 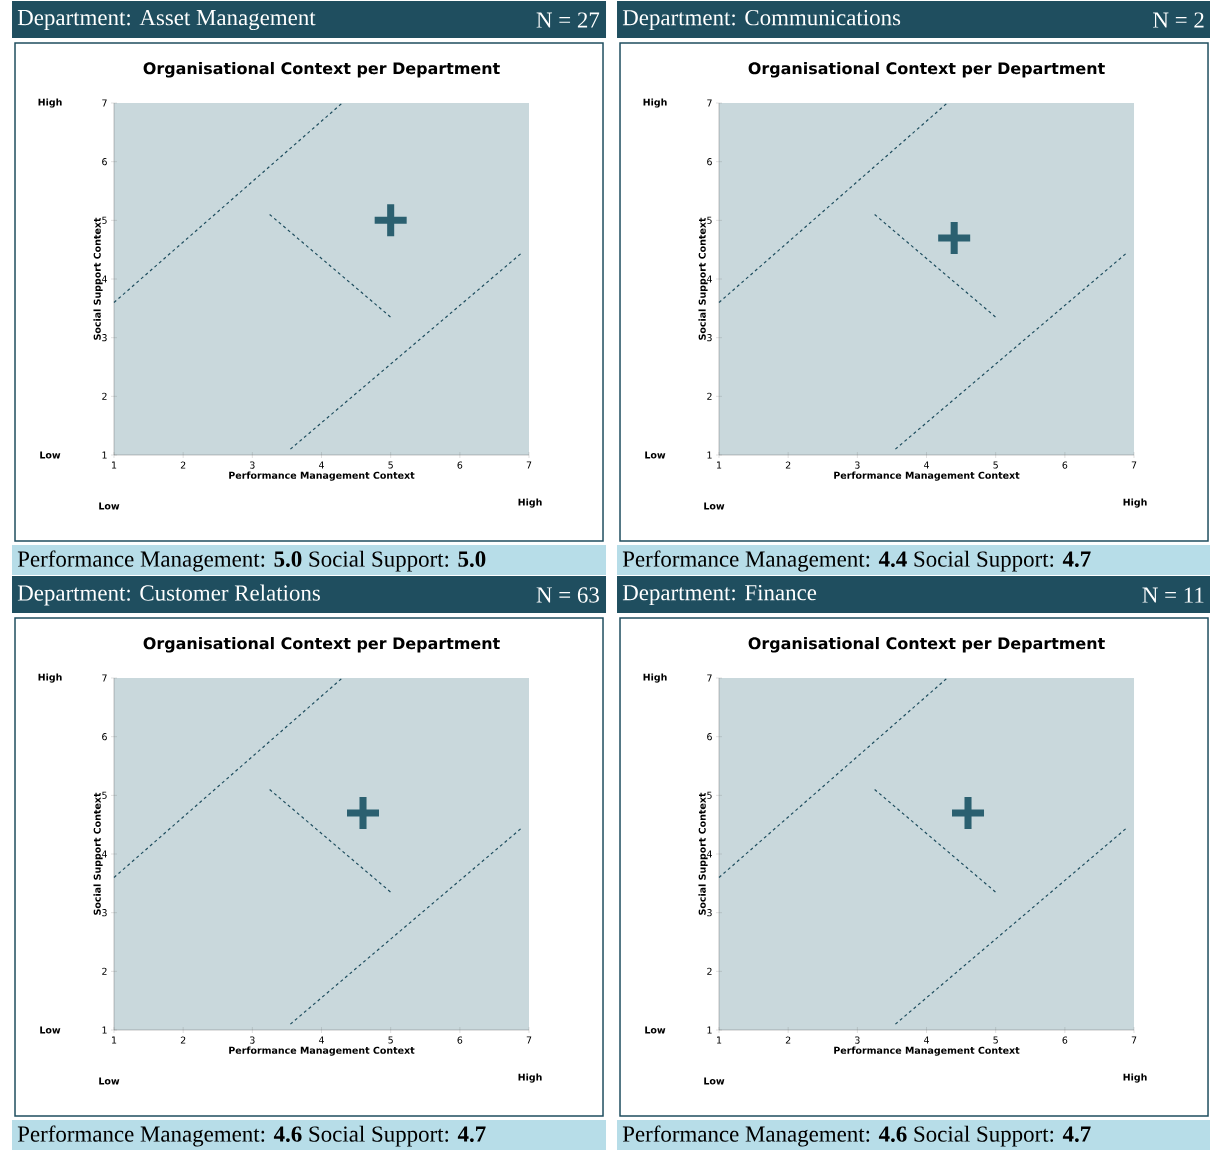 I want to click on text: N = 2, so click(x=1178, y=20).